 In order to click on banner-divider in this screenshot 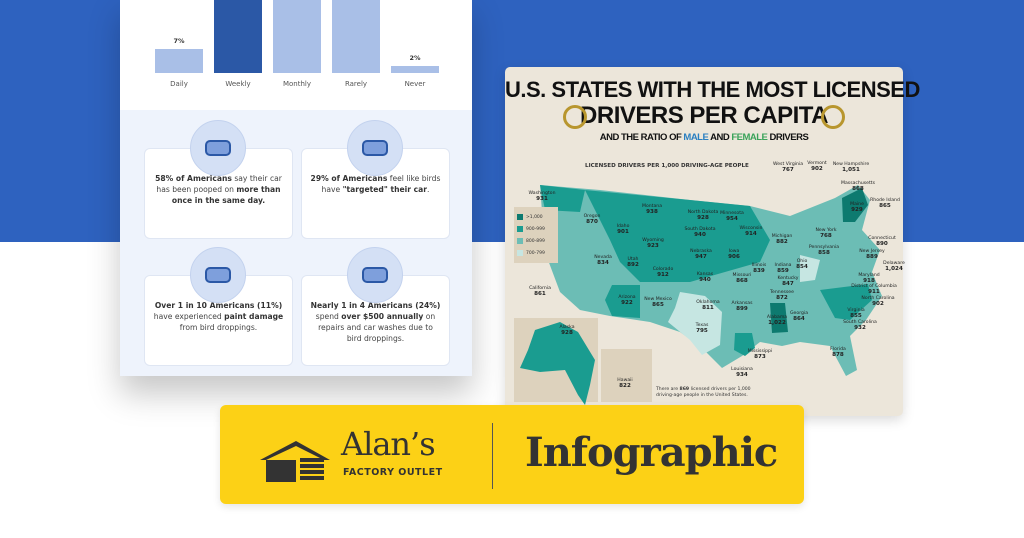, I will do `click(492, 456)`.